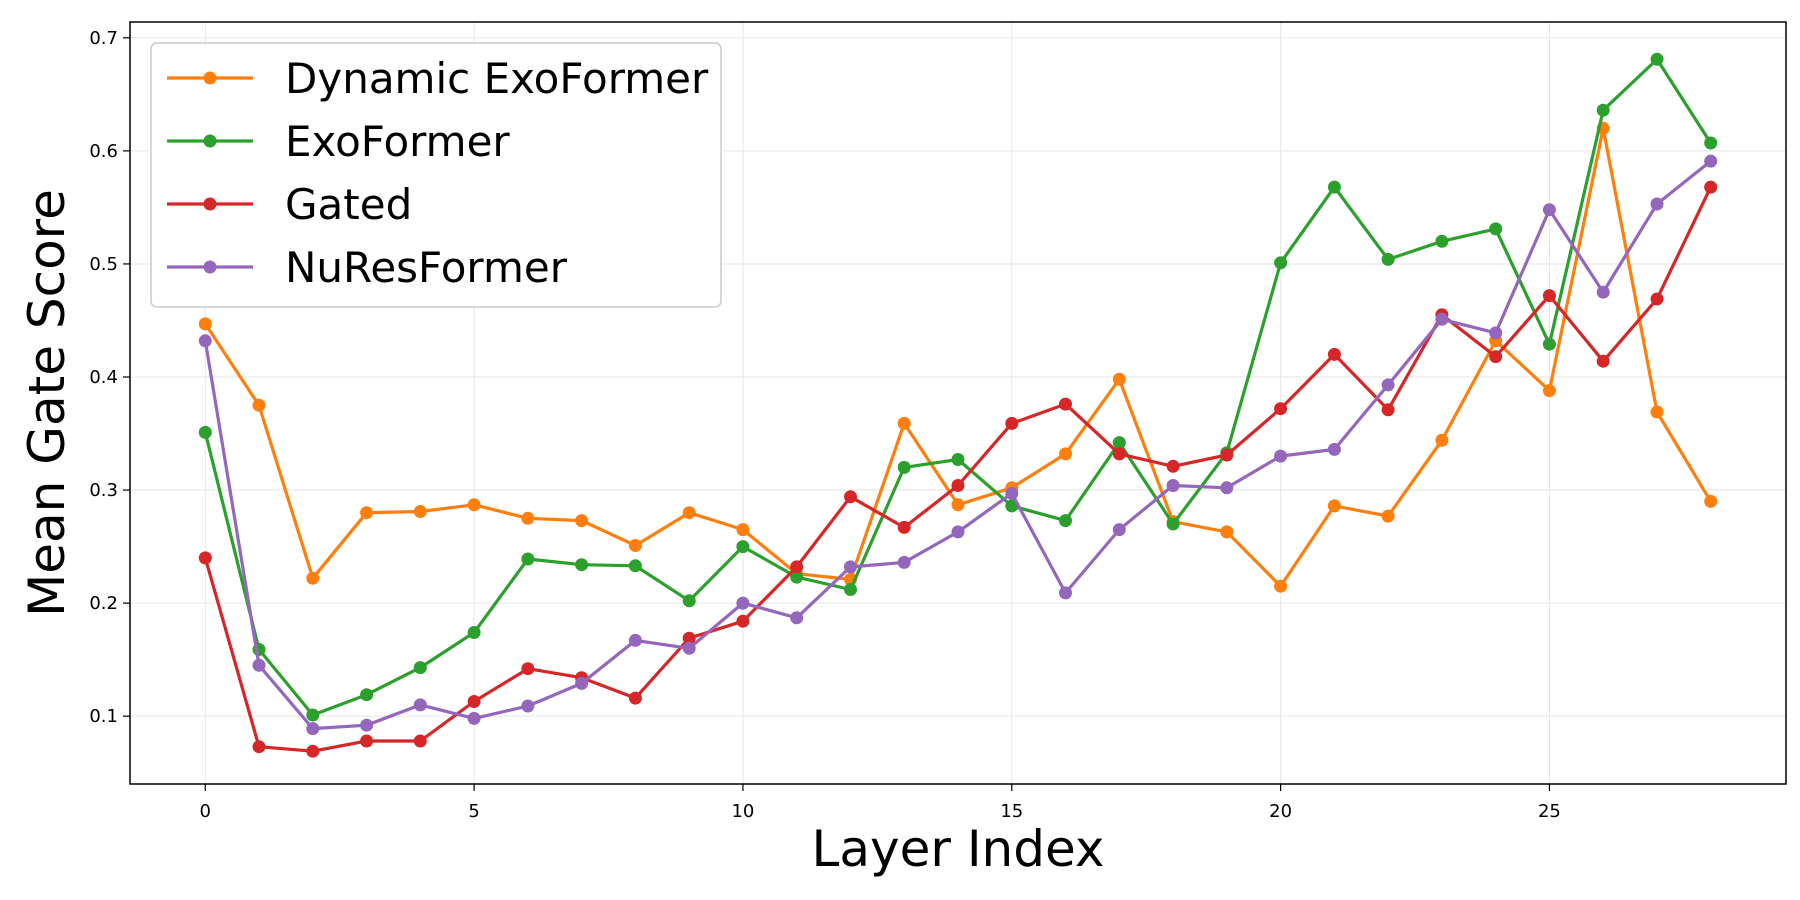 This screenshot has height=900, width=1800. Describe the element at coordinates (103, 716) in the screenshot. I see `y-tick-label: 0.1` at that location.